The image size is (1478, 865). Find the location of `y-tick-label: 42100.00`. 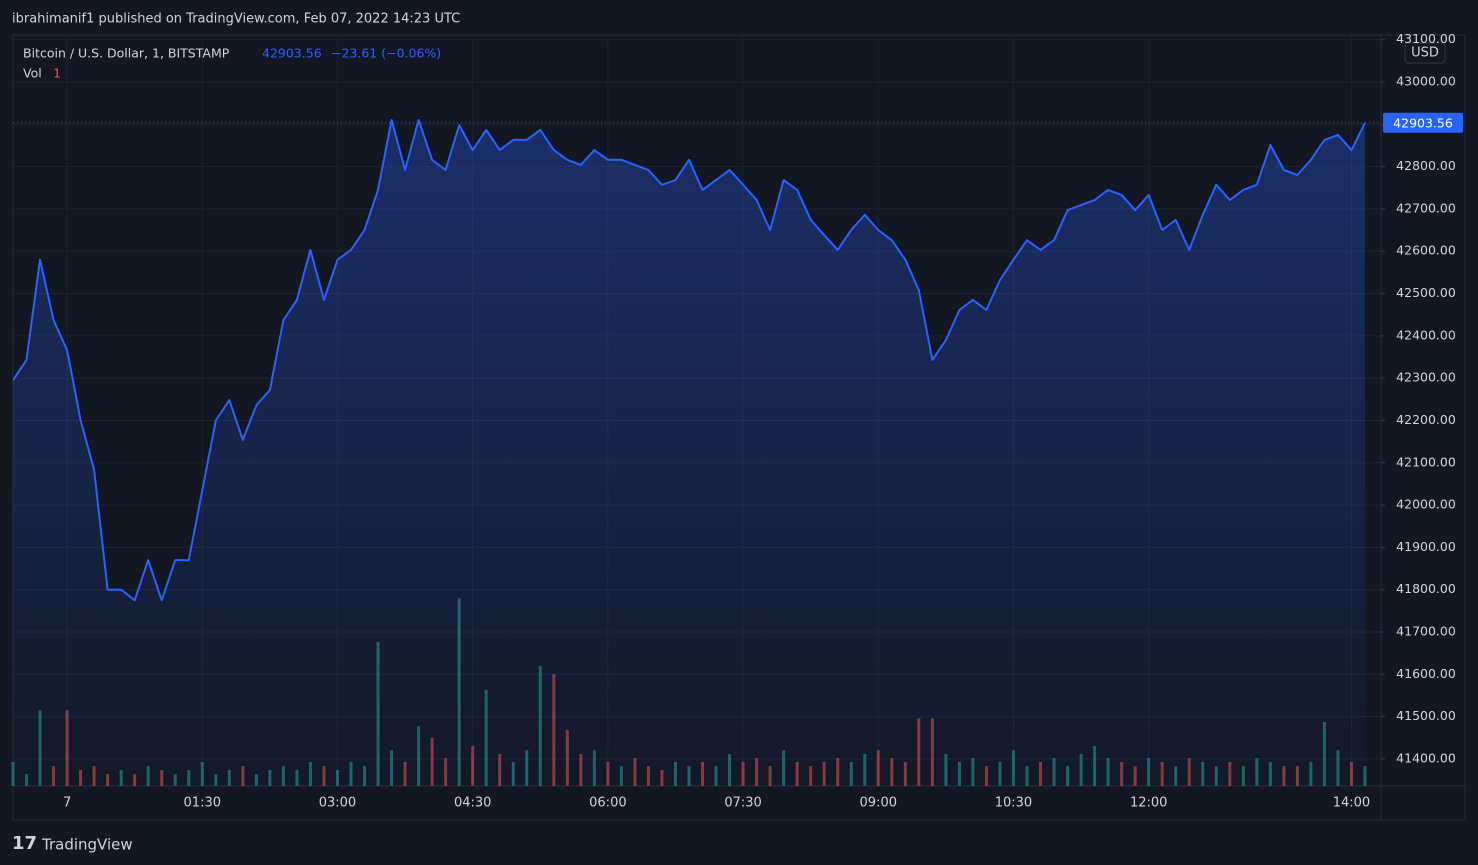

y-tick-label: 42100.00 is located at coordinates (1426, 461).